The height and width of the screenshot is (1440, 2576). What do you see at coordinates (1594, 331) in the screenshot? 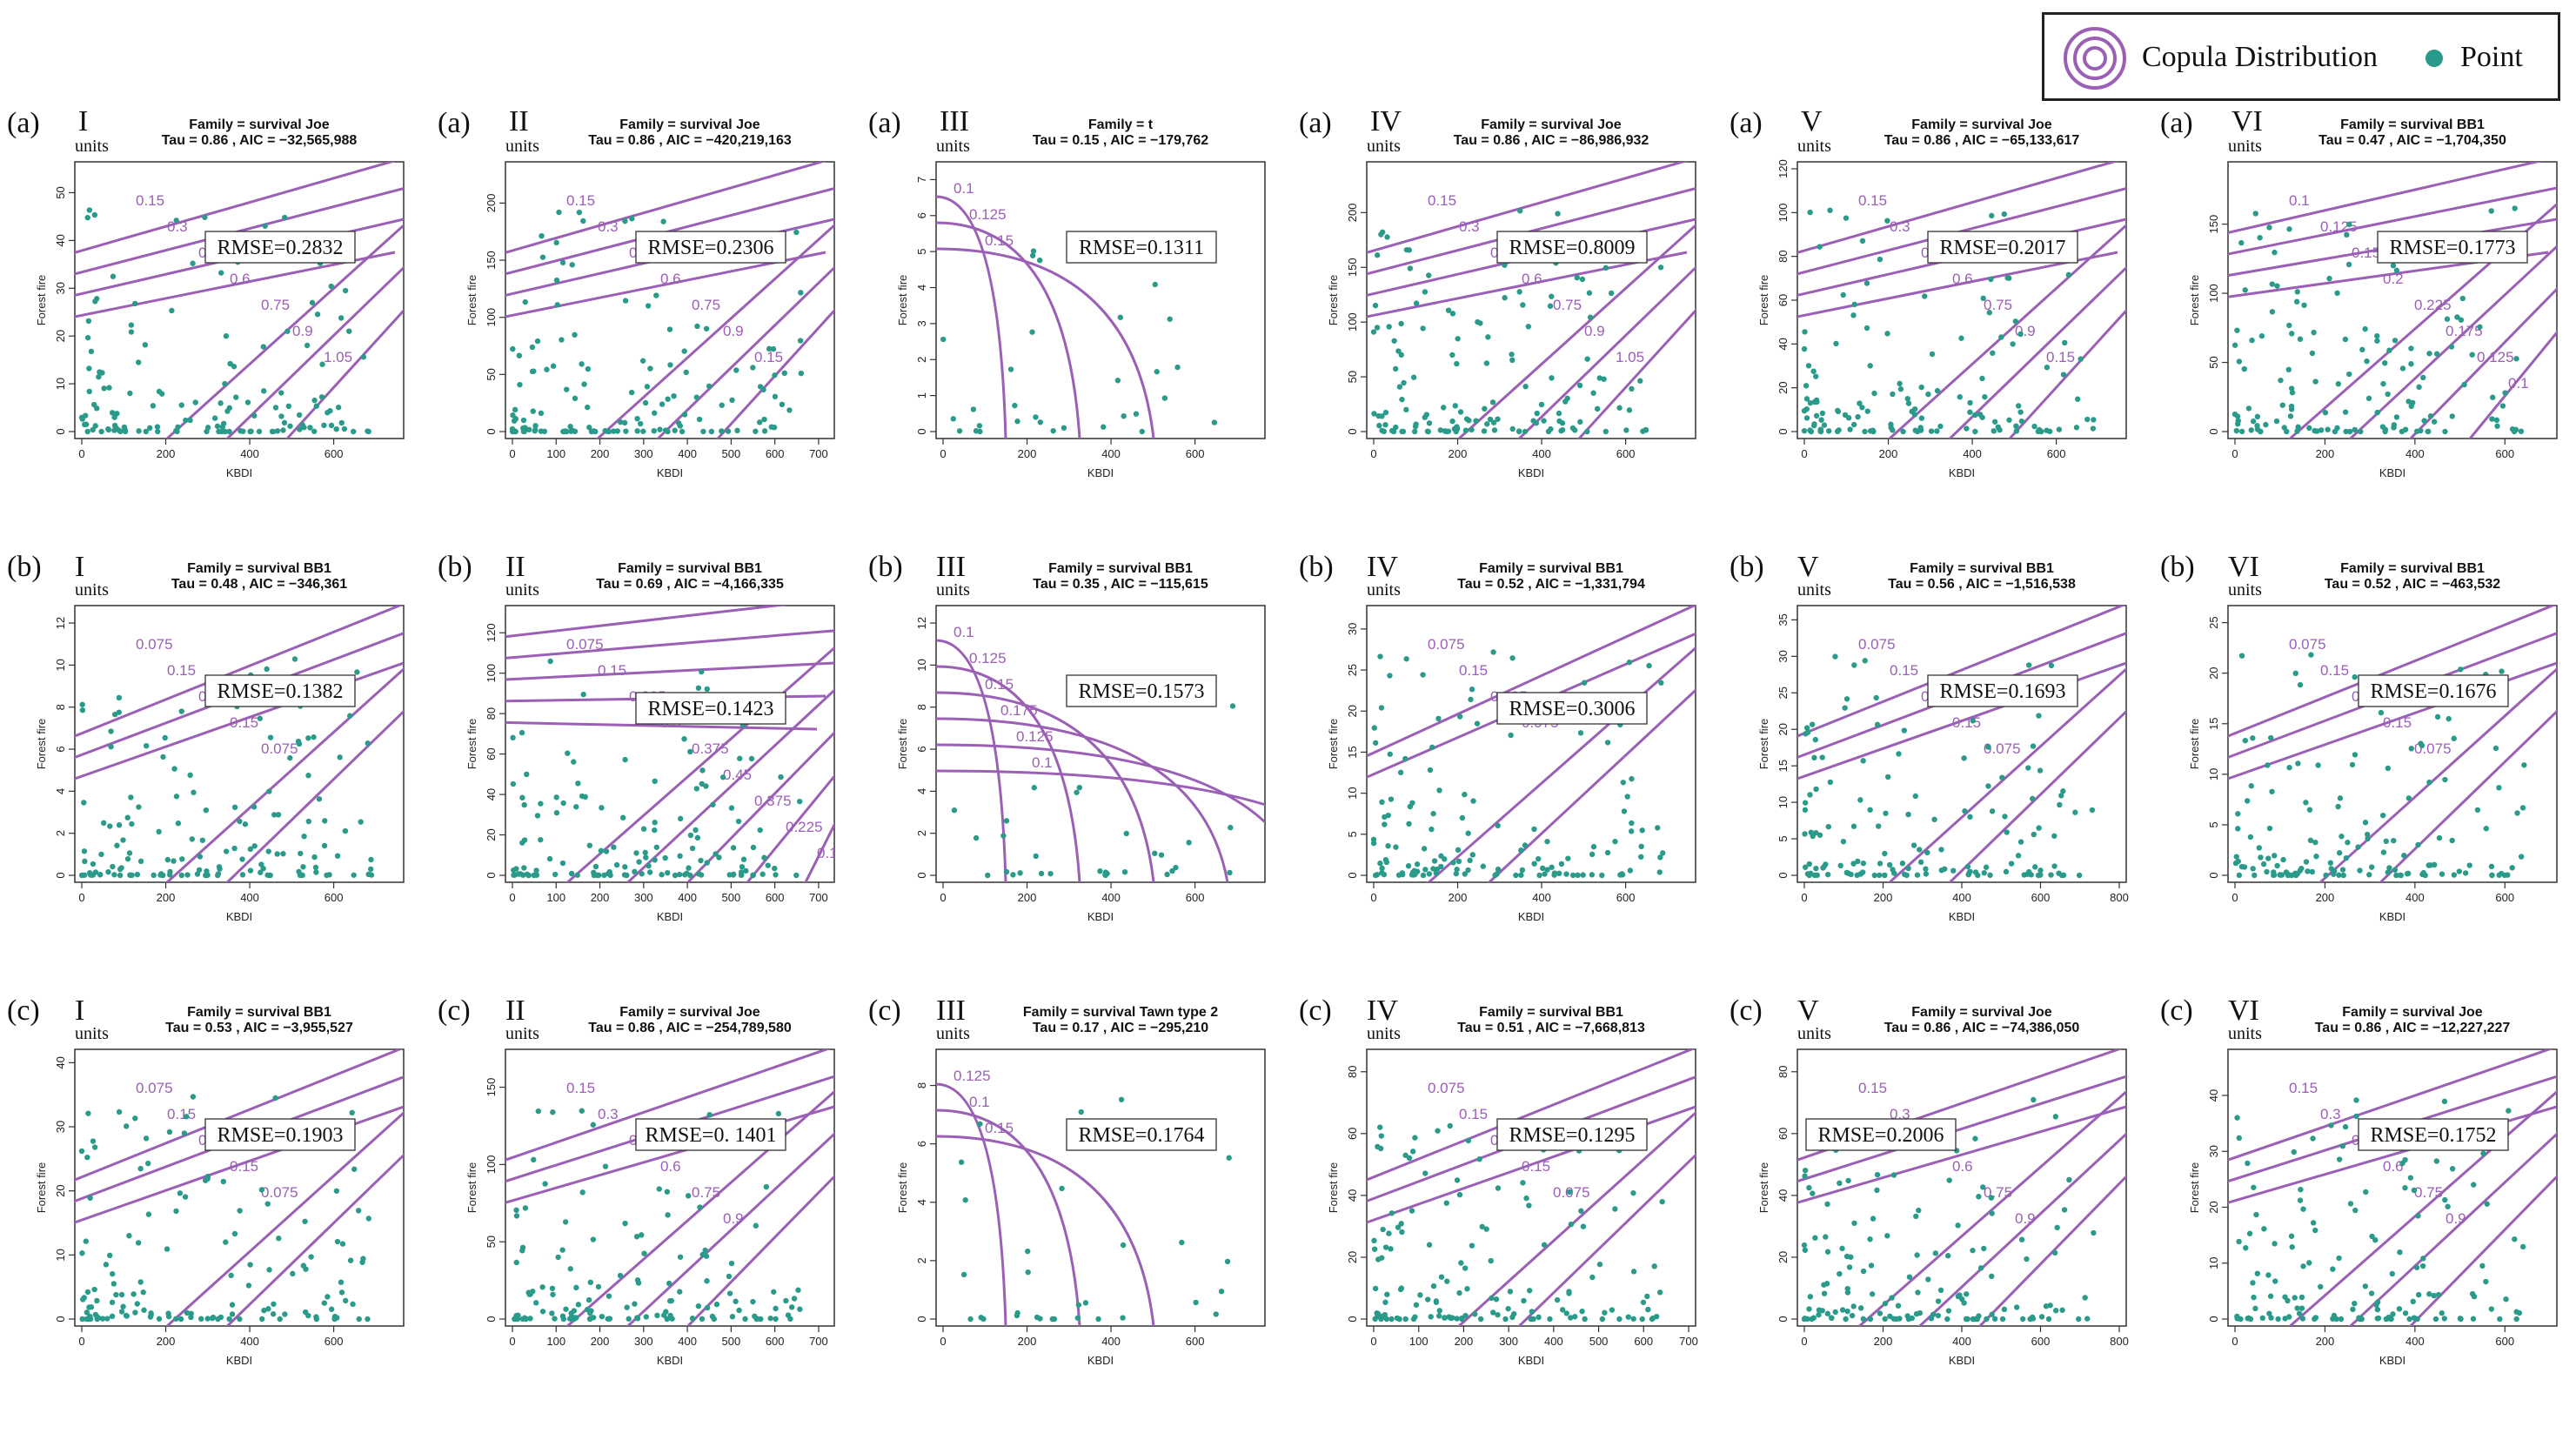
I see `contour-label: 0.9` at bounding box center [1594, 331].